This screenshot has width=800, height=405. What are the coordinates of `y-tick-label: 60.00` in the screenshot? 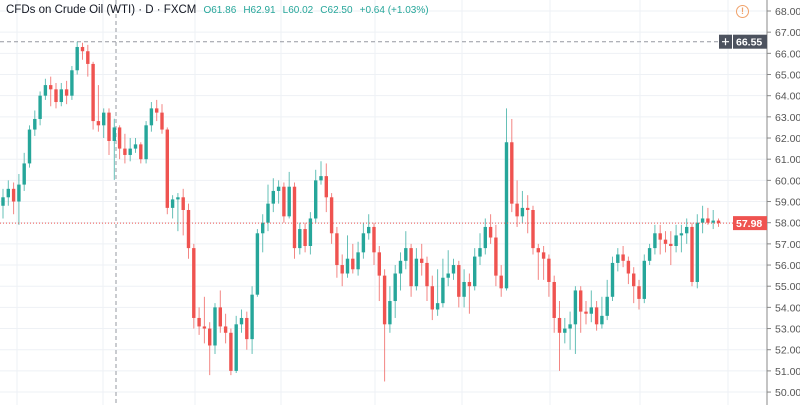 It's located at (787, 181).